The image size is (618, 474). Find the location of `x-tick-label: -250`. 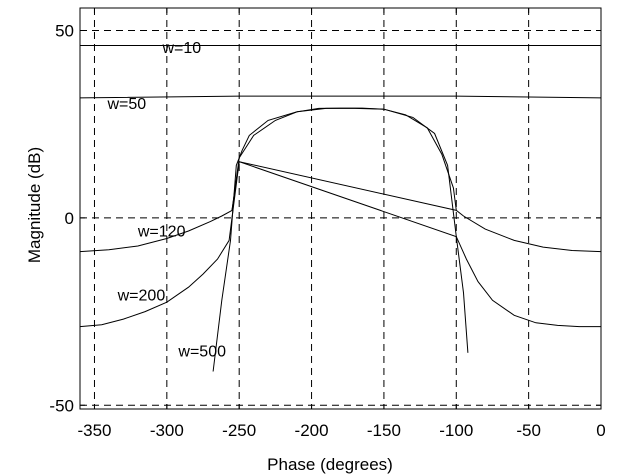

x-tick-label: -250 is located at coordinates (239, 430).